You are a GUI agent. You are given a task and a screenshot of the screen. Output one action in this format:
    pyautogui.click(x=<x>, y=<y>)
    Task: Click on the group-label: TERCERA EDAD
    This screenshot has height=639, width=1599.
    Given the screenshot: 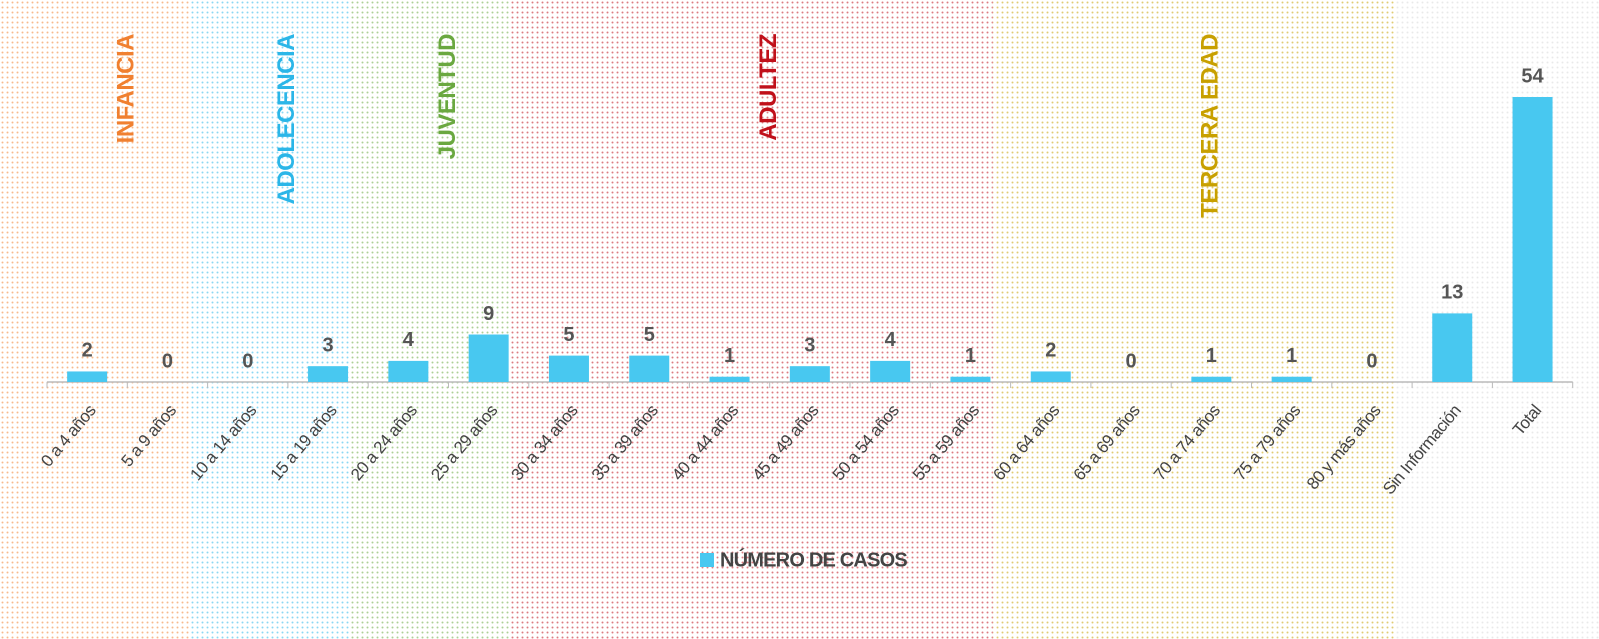 What is the action you would take?
    pyautogui.click(x=1210, y=126)
    